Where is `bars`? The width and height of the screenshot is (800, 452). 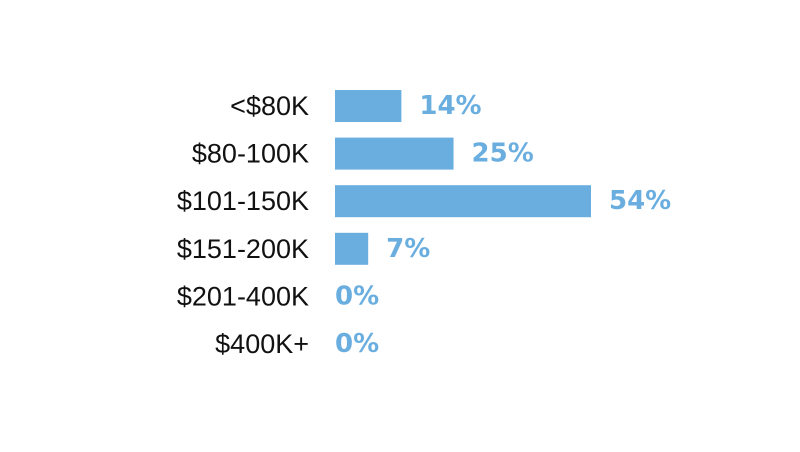
bars is located at coordinates (463, 177).